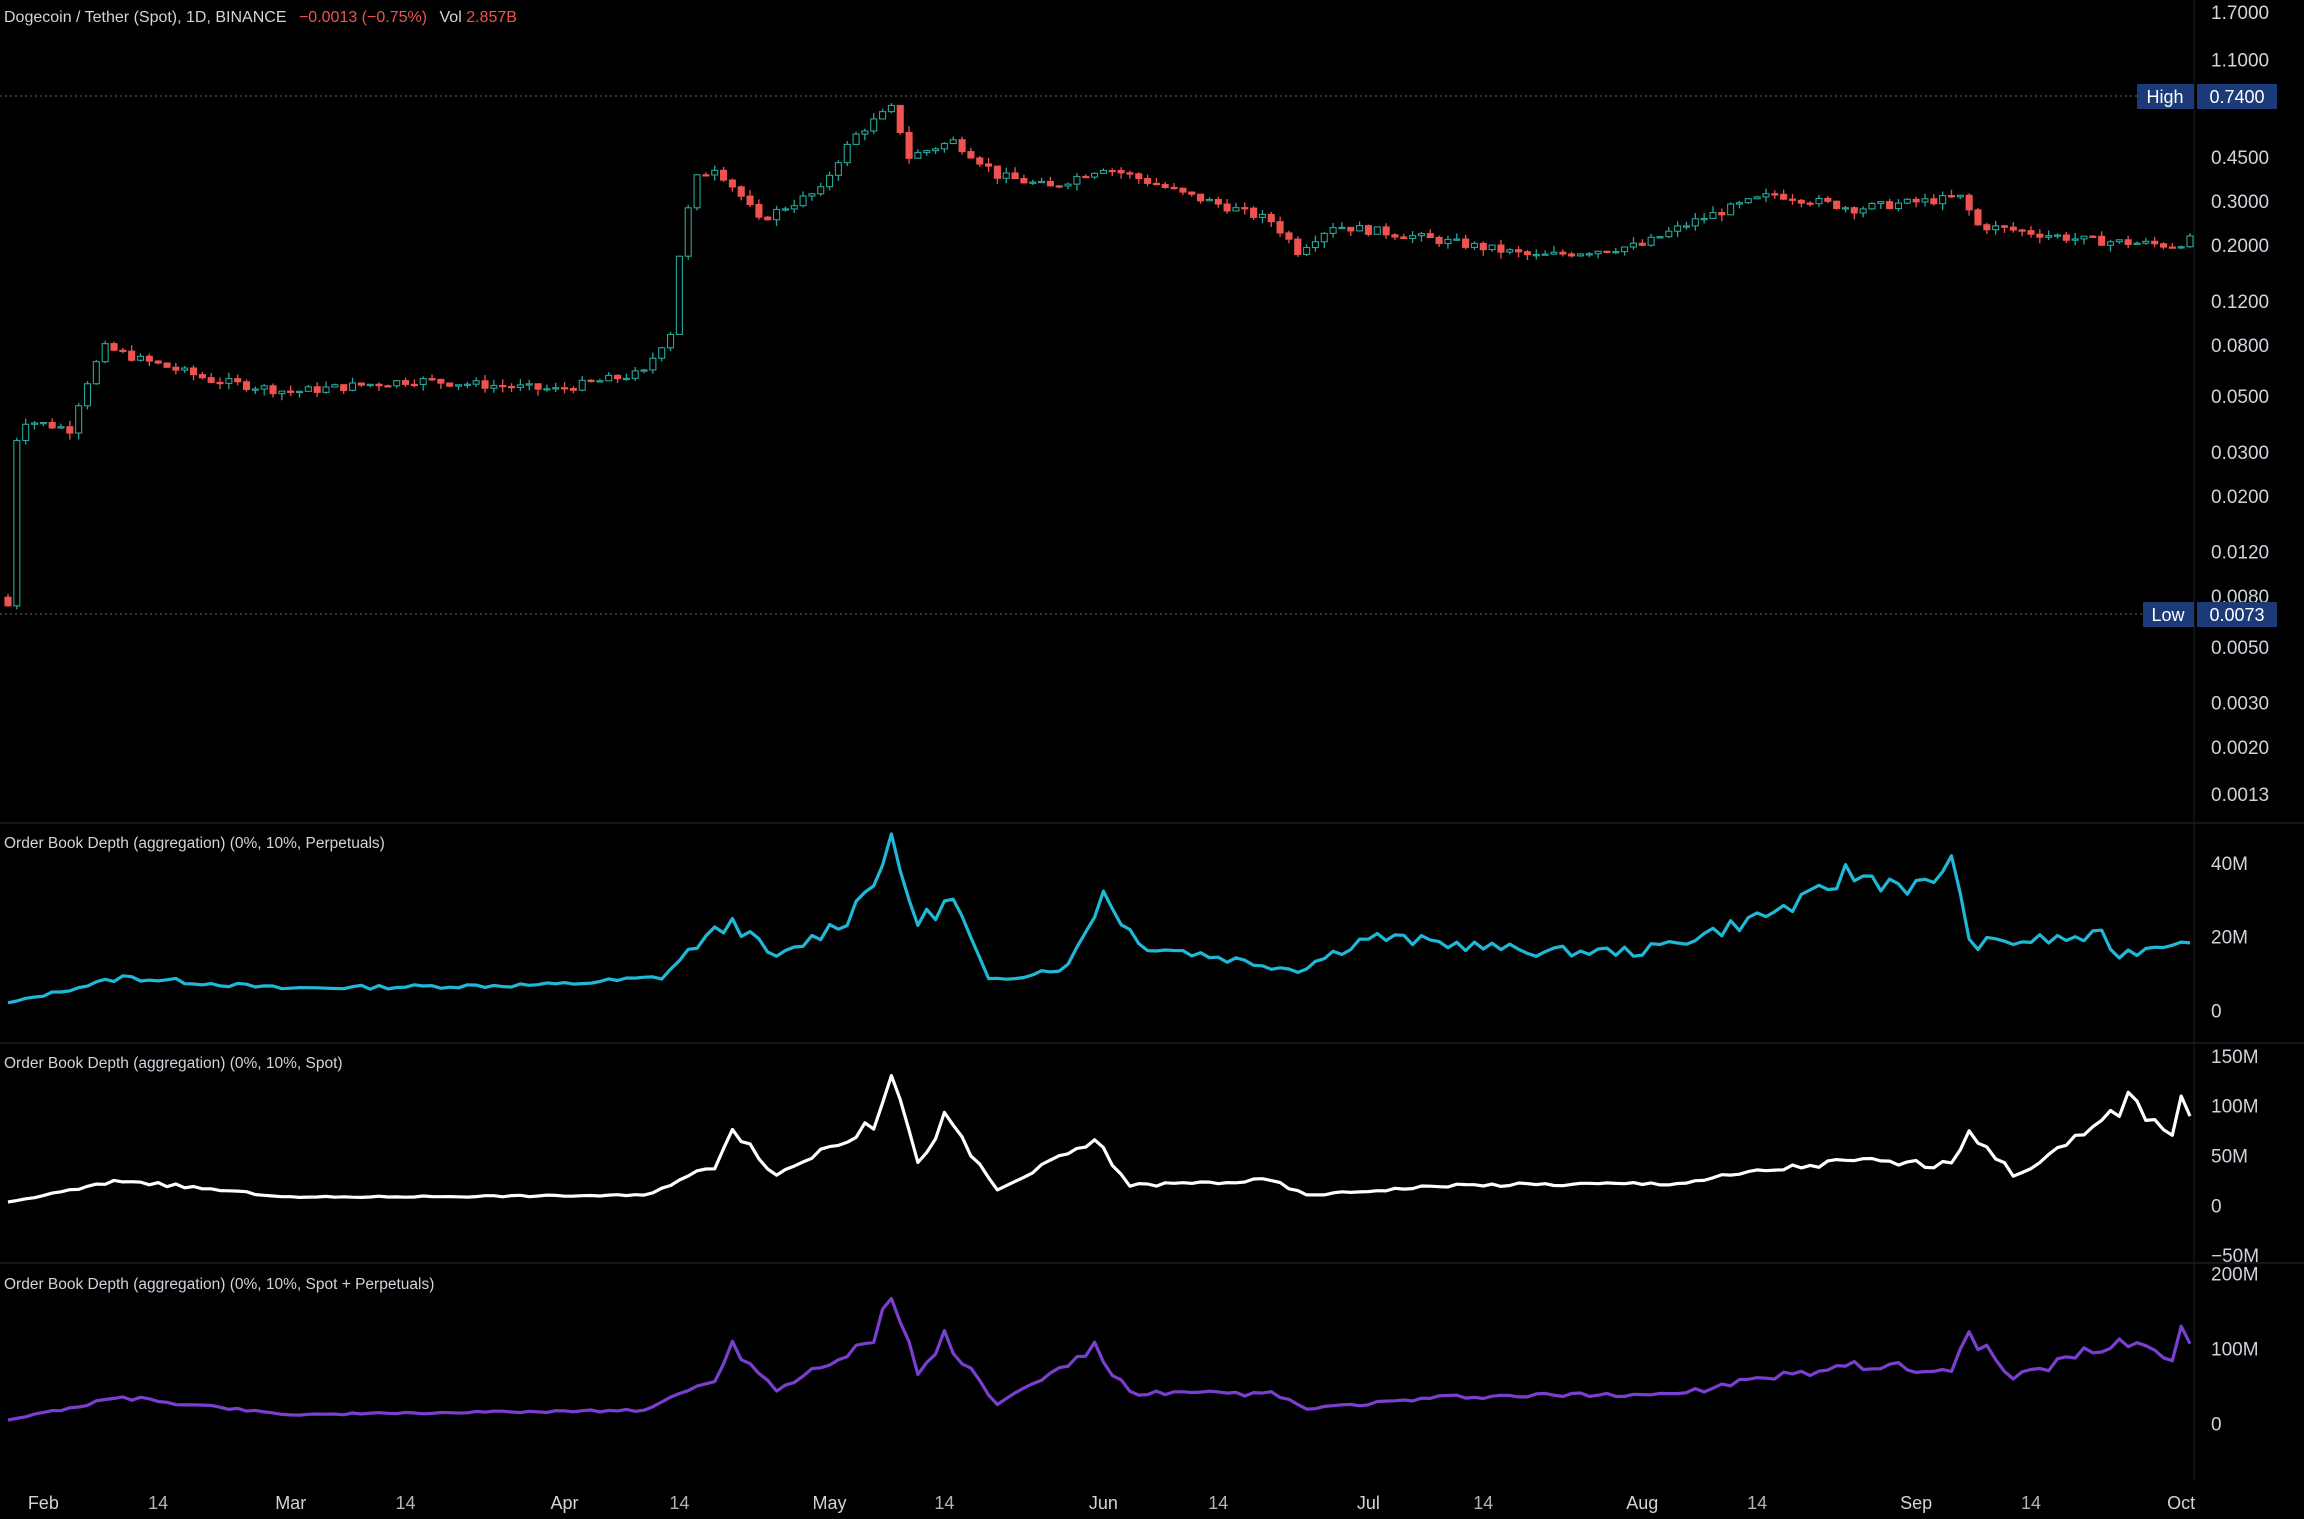  I want to click on price-tick-label: 1.7000, so click(2240, 13).